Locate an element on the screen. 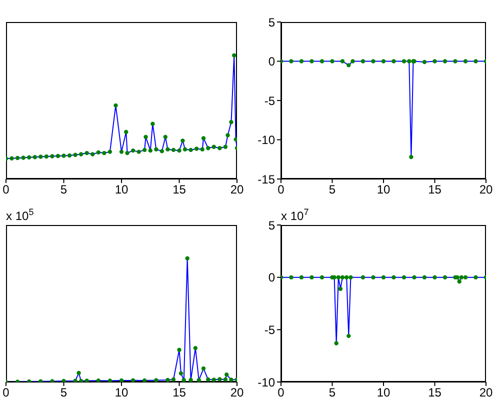 Image resolution: width=499 pixels, height=406 pixels. y-tick-label: -15 is located at coordinates (267, 179).